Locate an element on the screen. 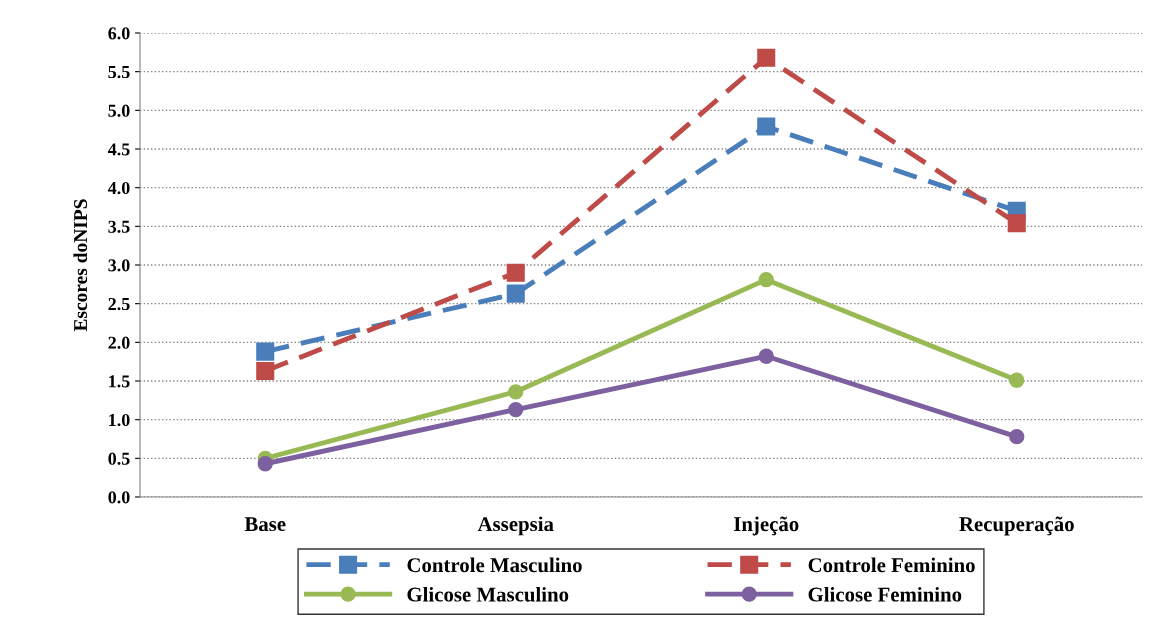  legend-label: Glicose Feminino is located at coordinates (885, 594).